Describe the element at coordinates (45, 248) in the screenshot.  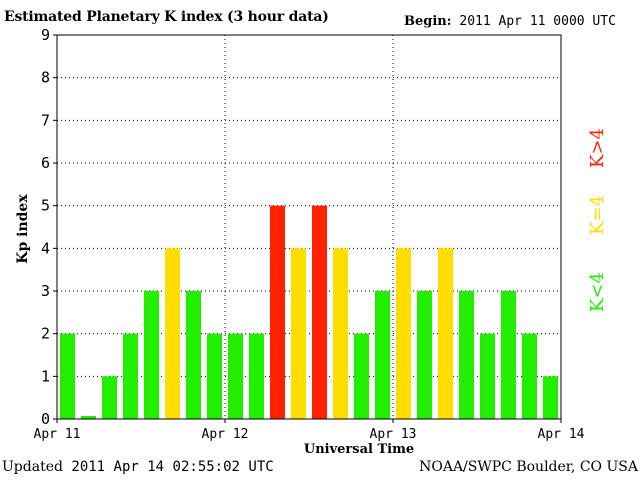
I see `y-tick-label: 4` at that location.